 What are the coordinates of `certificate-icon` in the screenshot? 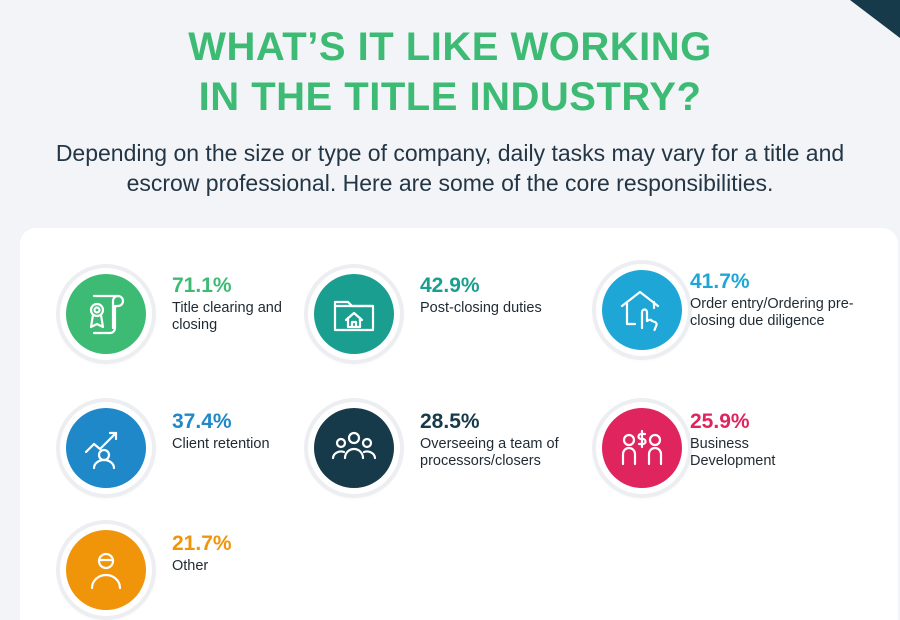 It's located at (107, 314).